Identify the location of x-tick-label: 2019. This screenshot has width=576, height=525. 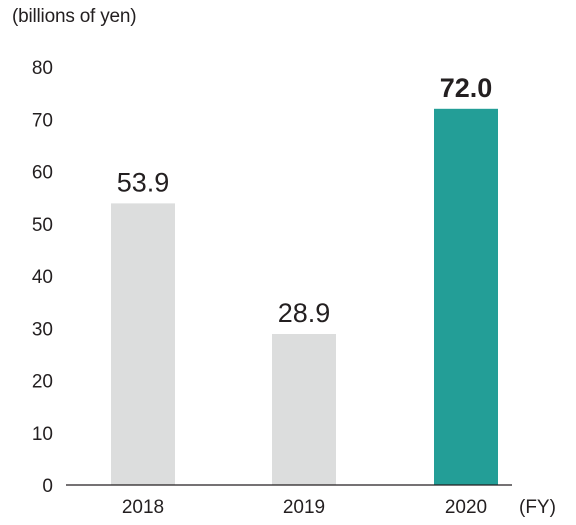
(304, 507).